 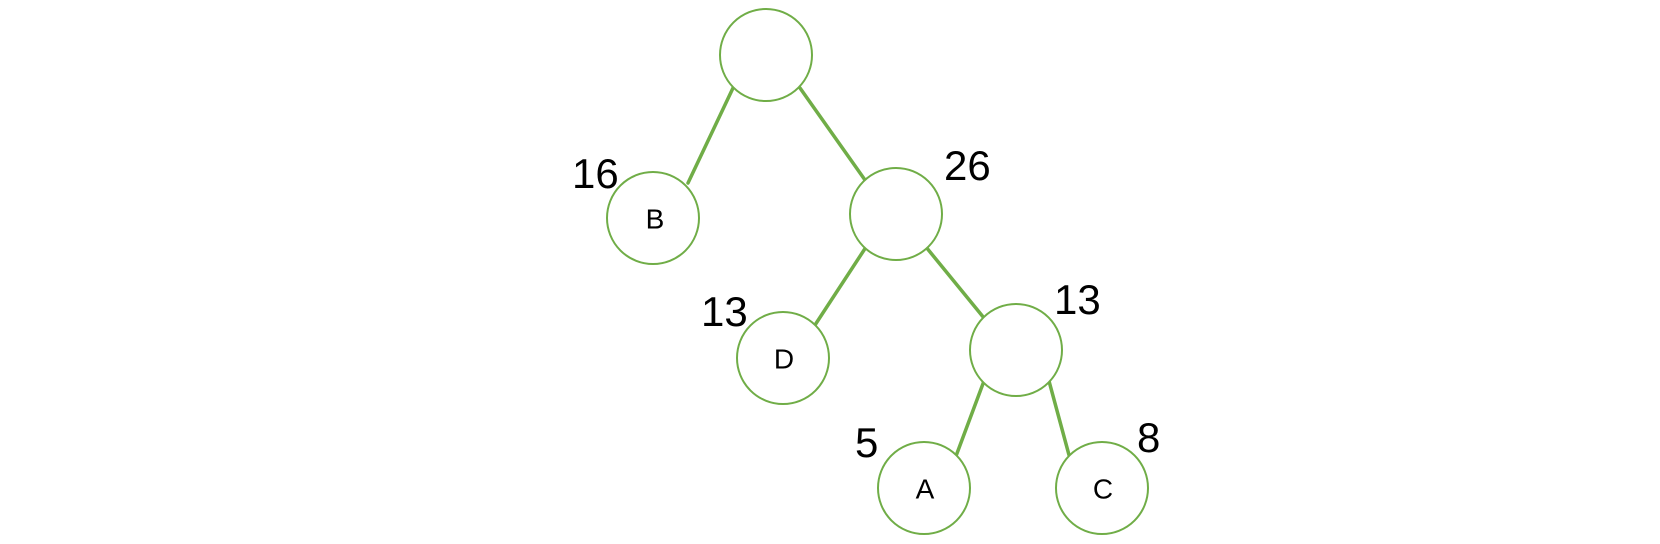 I want to click on tree-node-b: B 16, so click(x=636, y=207).